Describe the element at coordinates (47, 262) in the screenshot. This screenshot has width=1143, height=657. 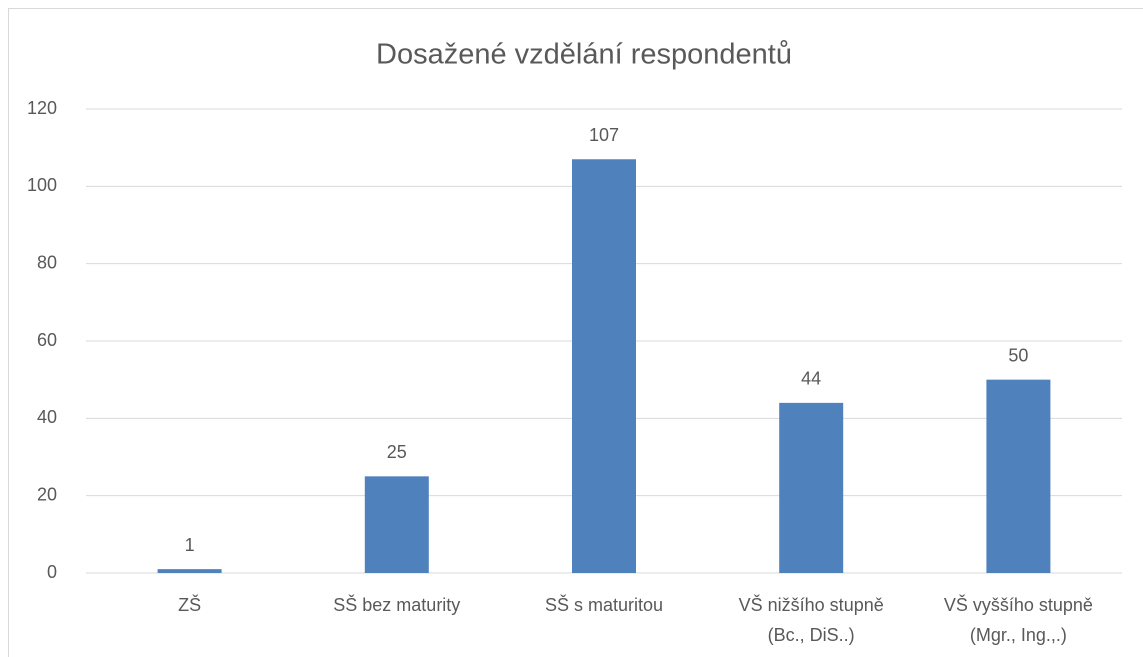
I see `y-tick-label: 80` at that location.